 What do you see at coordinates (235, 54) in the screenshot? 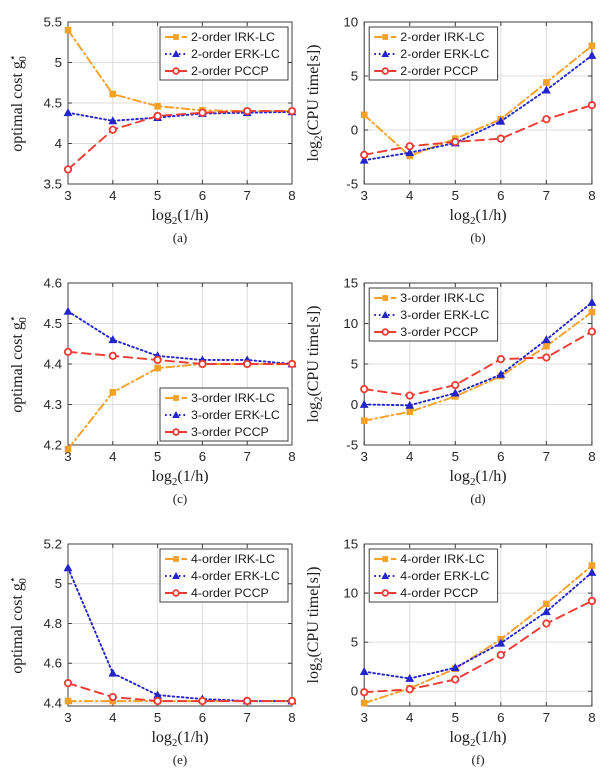
I see `legend-label-erk: 2-order ERK-LC` at bounding box center [235, 54].